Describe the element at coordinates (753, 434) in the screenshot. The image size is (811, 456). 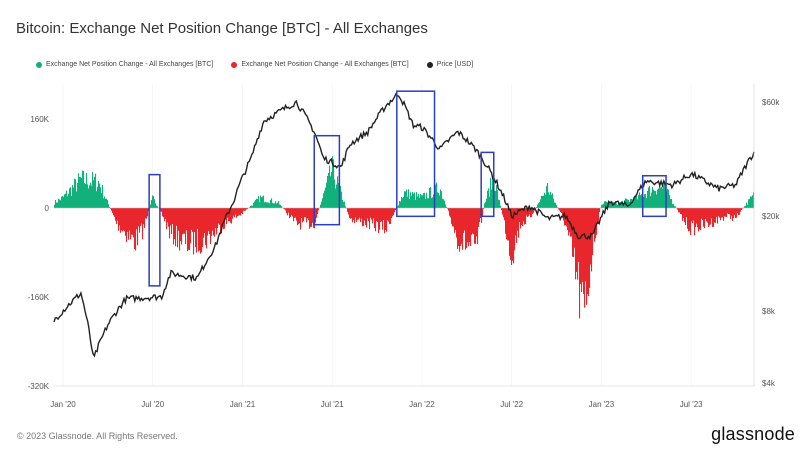
I see `glassnode-logo: glassnode` at that location.